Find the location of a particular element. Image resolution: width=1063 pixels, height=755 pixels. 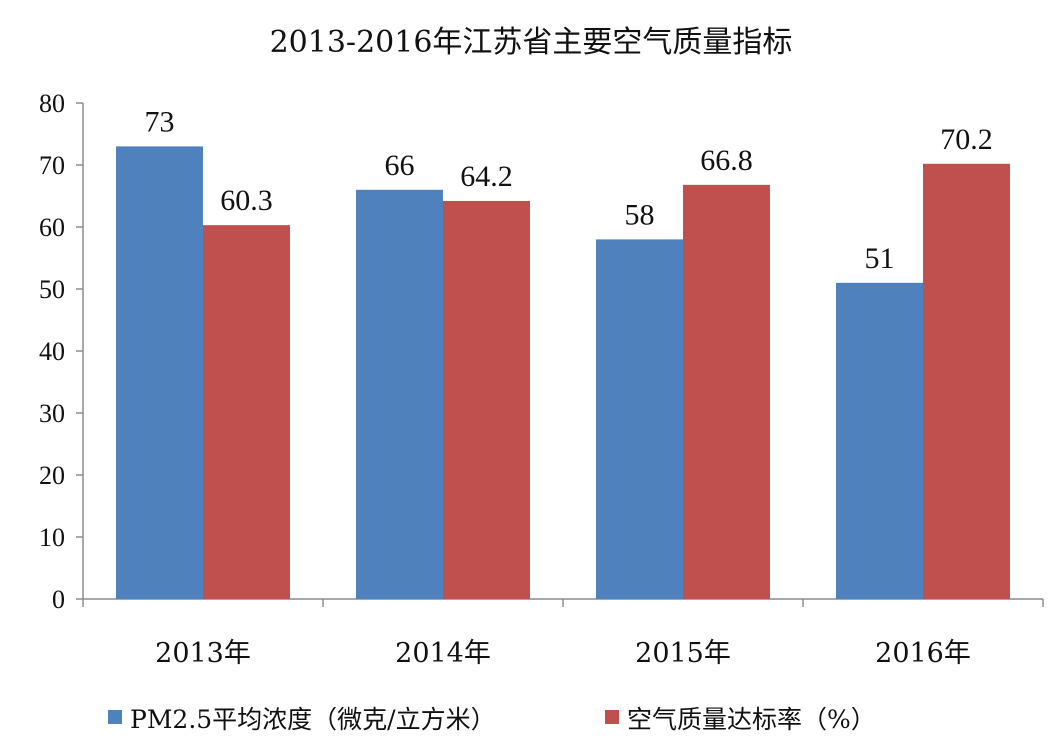

y-tick-label: 20 is located at coordinates (52, 475).